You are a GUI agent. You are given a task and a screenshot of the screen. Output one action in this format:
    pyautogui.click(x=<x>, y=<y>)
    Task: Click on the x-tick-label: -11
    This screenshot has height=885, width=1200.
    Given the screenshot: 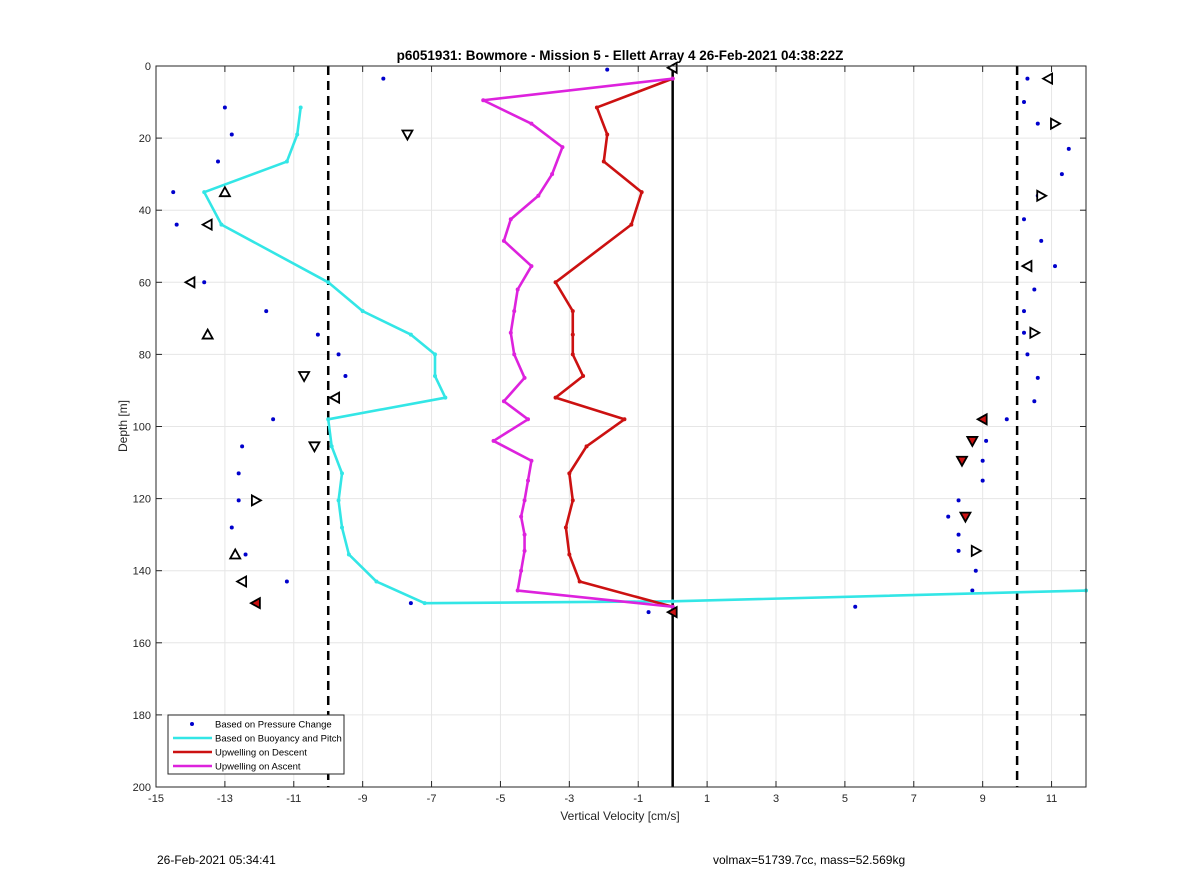 What is the action you would take?
    pyautogui.click(x=293, y=799)
    